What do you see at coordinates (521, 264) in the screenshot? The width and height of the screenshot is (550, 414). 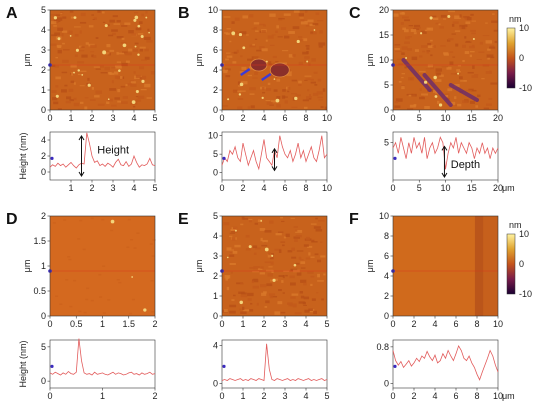 I see `colorbar-tick-label: 0` at bounding box center [521, 264].